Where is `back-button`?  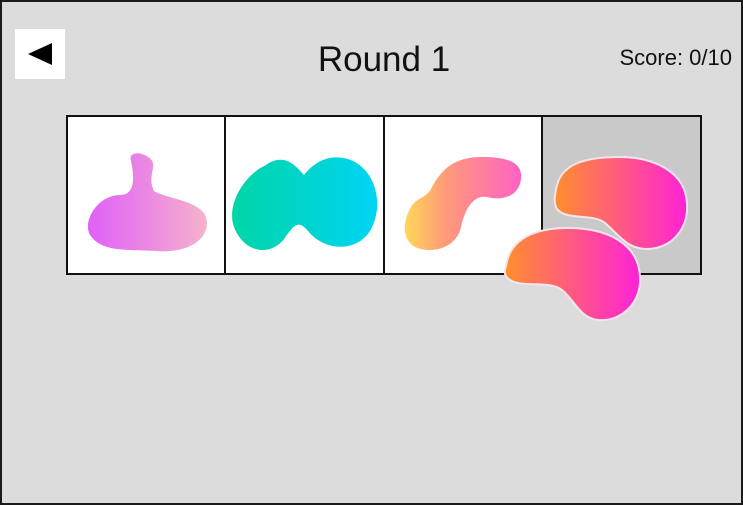 back-button is located at coordinates (40, 54).